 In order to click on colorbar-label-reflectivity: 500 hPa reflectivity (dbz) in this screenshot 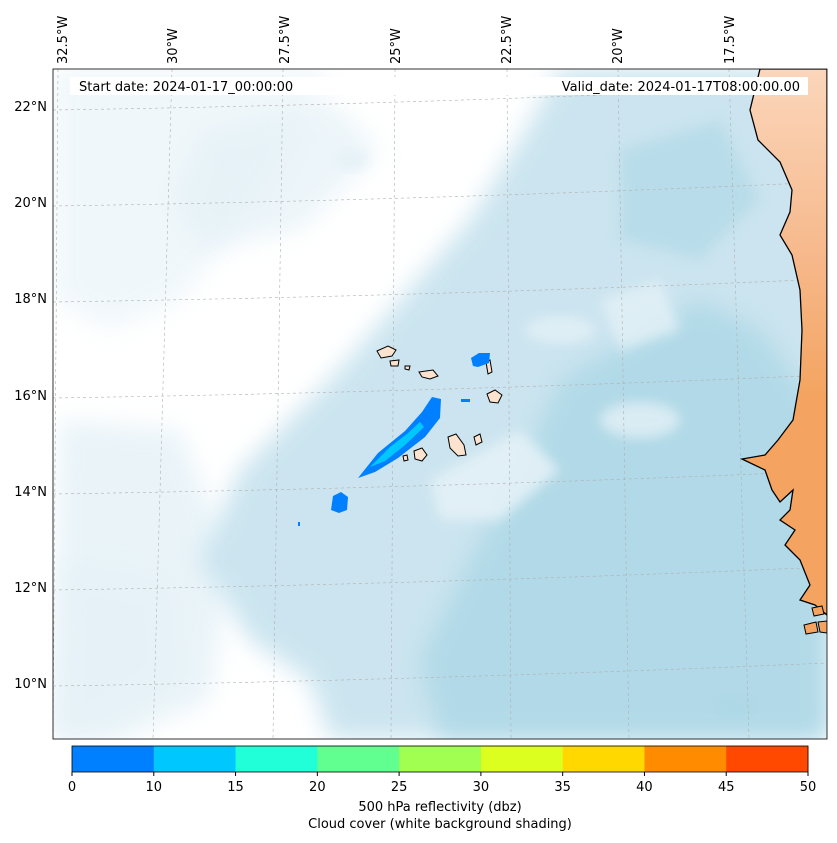, I will do `click(440, 807)`.